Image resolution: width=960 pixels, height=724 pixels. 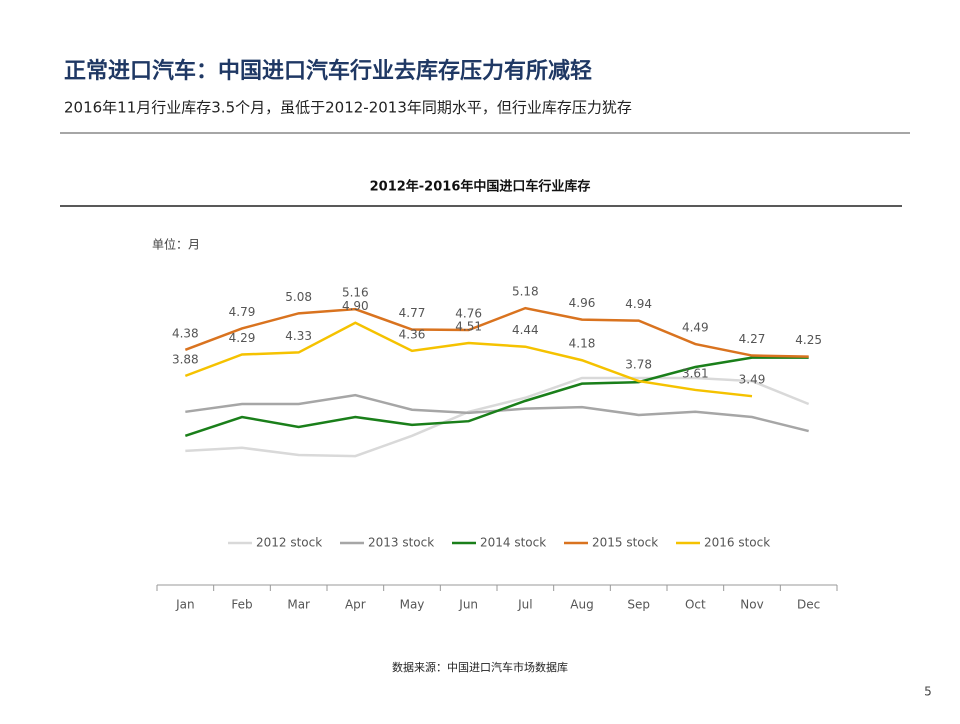 I want to click on data-label: 4.44, so click(x=525, y=330).